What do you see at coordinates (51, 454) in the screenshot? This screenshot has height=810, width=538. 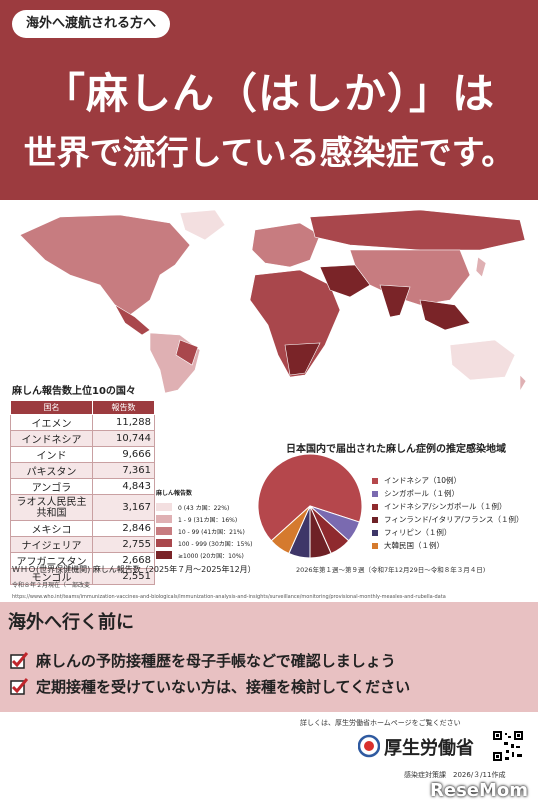 I see `country-cell: インド` at bounding box center [51, 454].